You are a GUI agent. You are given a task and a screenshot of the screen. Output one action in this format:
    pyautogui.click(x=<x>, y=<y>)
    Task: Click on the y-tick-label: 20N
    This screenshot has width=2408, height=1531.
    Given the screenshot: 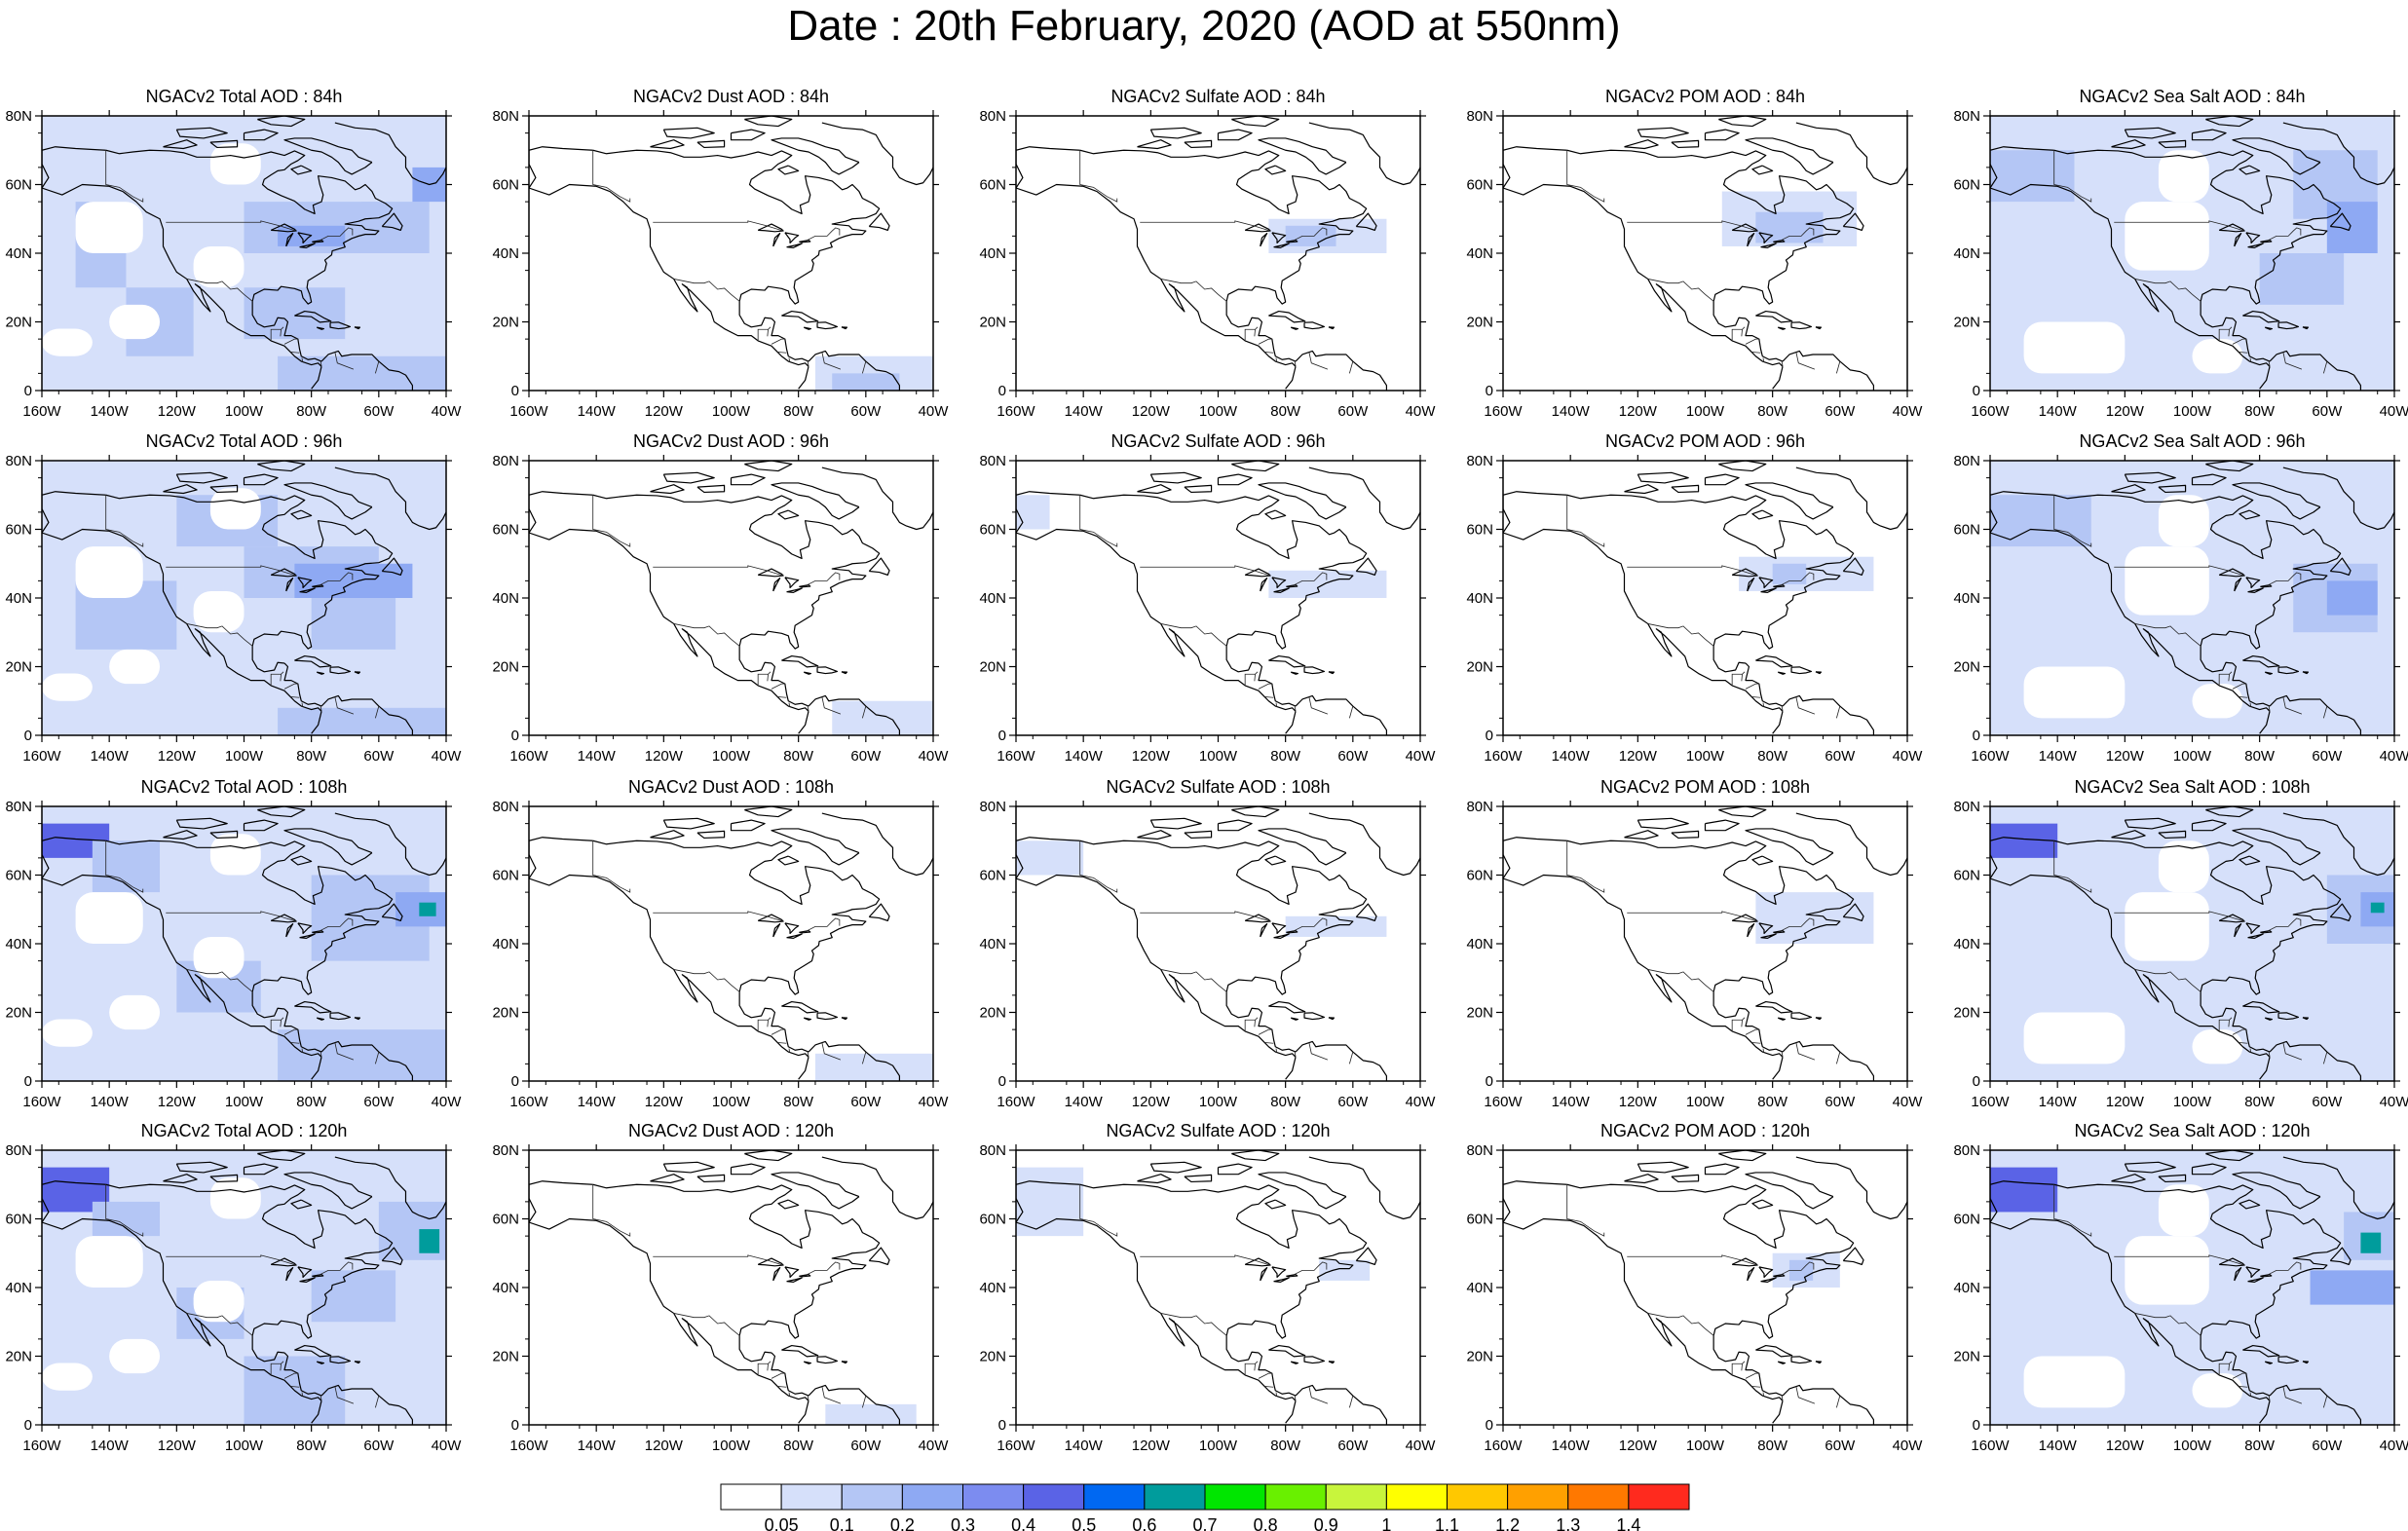 What is the action you would take?
    pyautogui.click(x=992, y=1013)
    